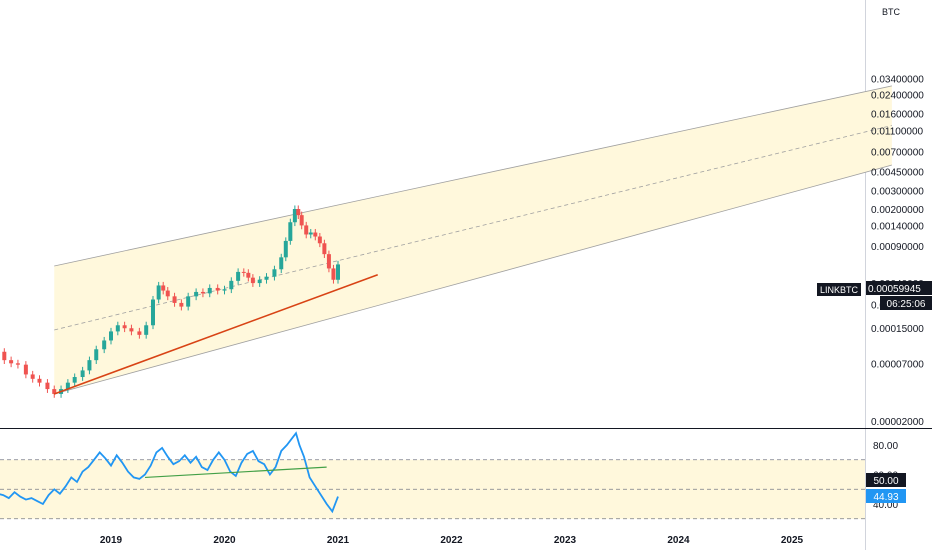 This screenshot has width=932, height=550. I want to click on rsi-level-label: 50.00, so click(886, 480).